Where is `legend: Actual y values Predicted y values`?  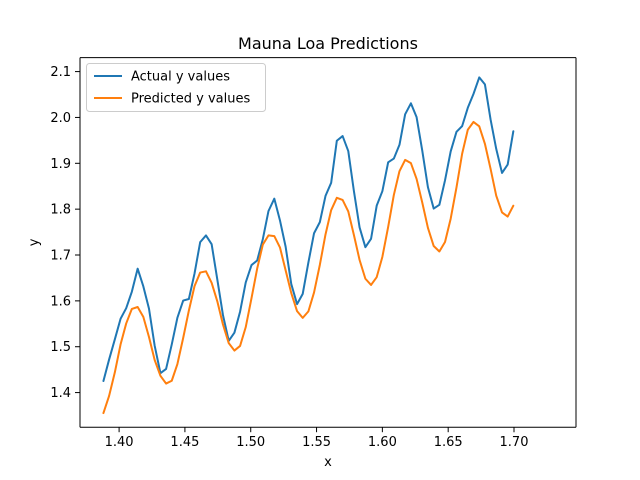
legend: Actual y values Predicted y values is located at coordinates (176, 87).